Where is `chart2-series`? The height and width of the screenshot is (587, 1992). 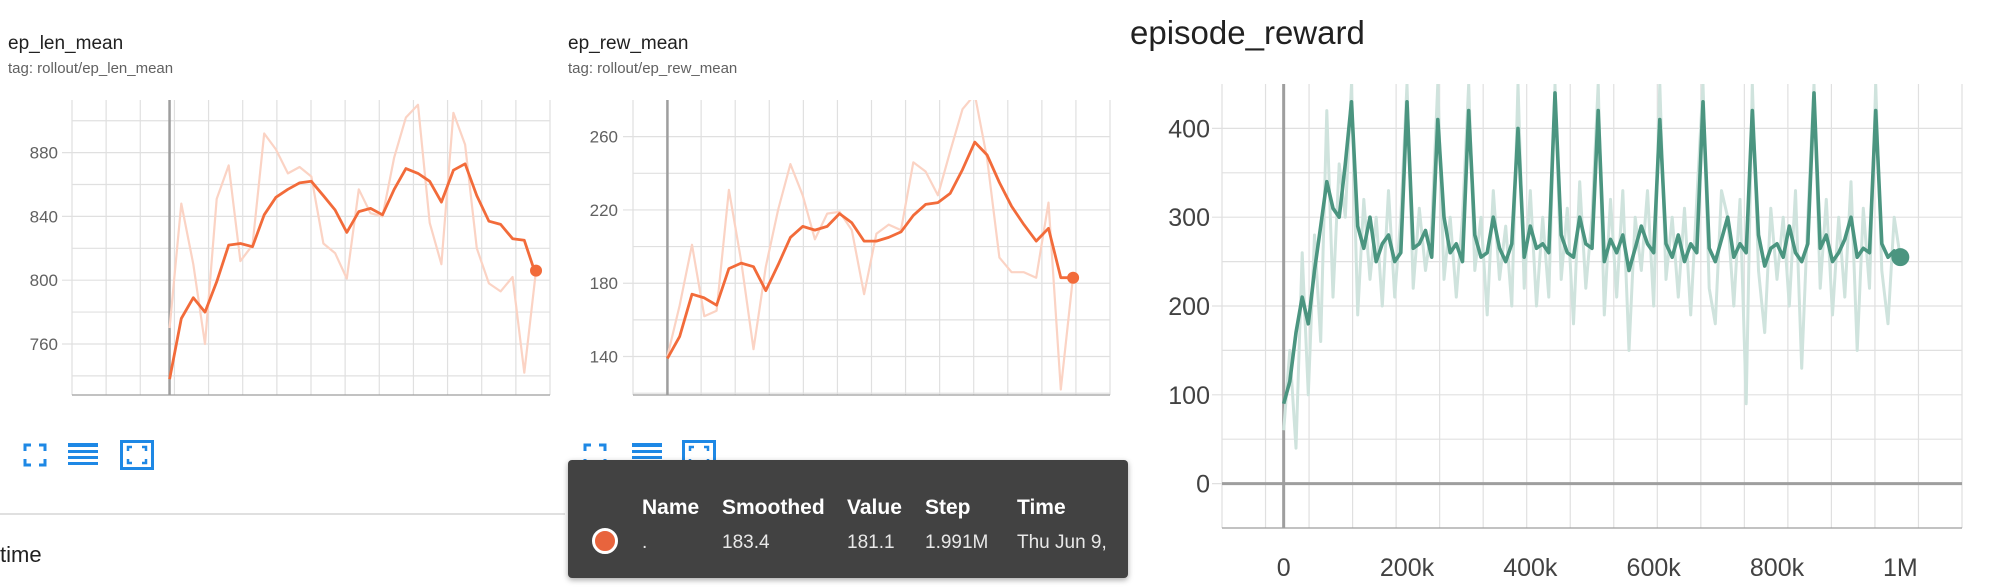 chart2-series is located at coordinates (870, 245).